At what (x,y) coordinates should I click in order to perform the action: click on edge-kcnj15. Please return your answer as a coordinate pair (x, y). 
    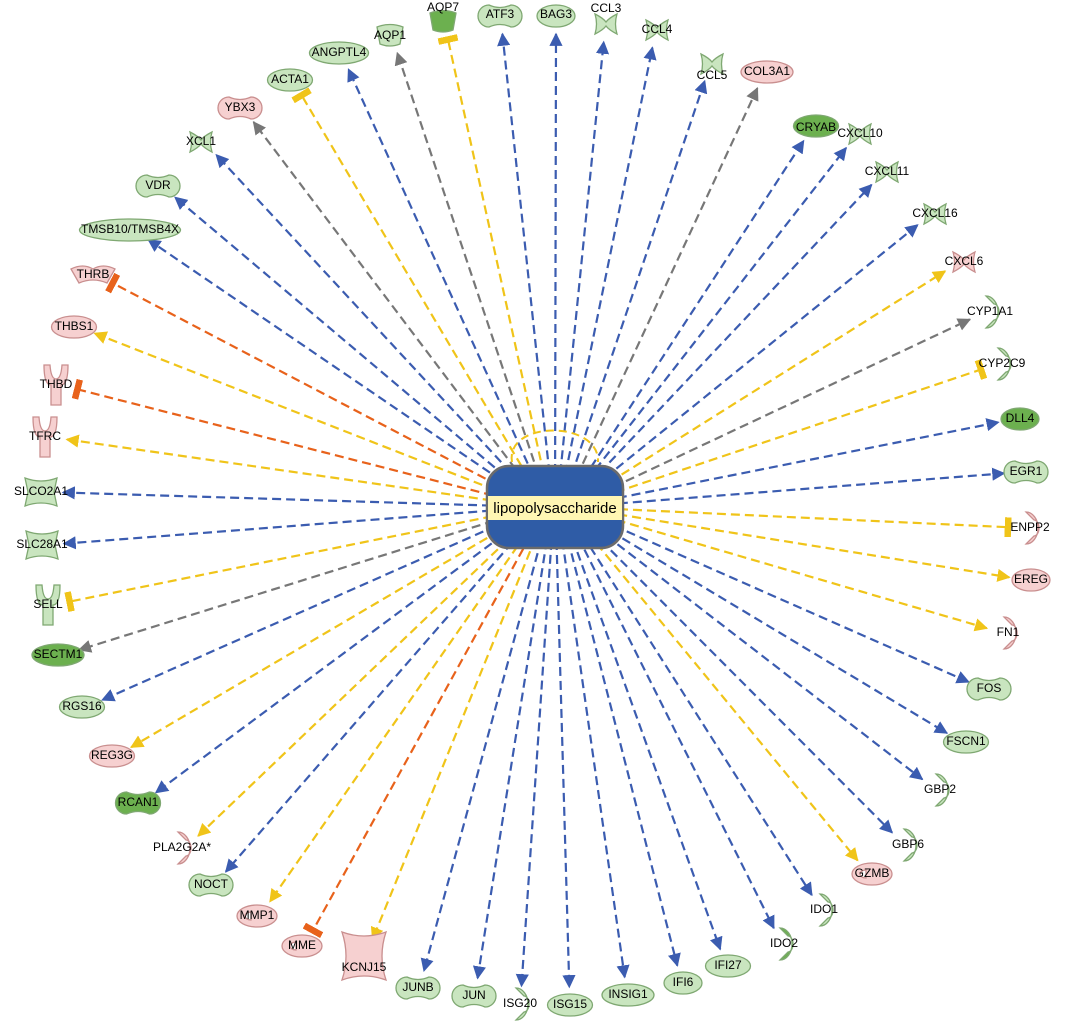
    Looking at the image, I should click on (453, 739).